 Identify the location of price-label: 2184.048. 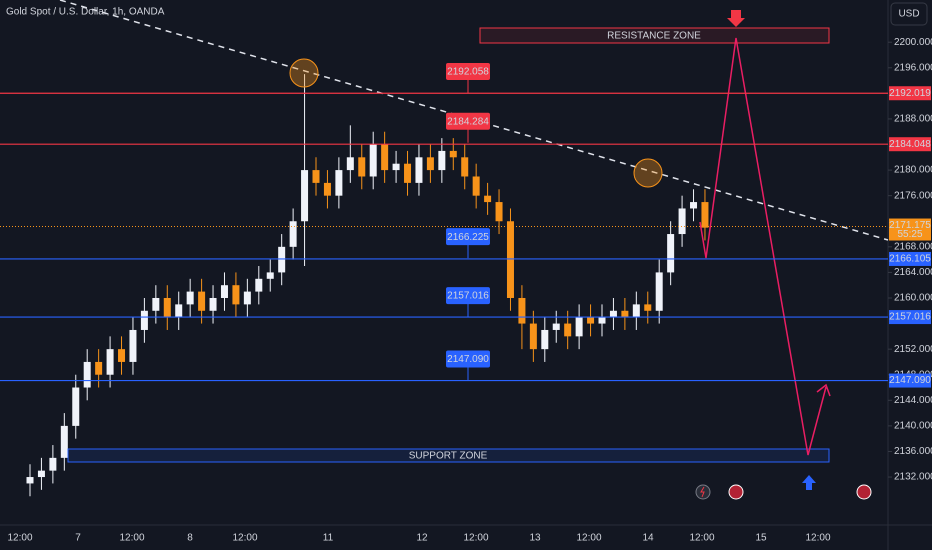
(910, 144).